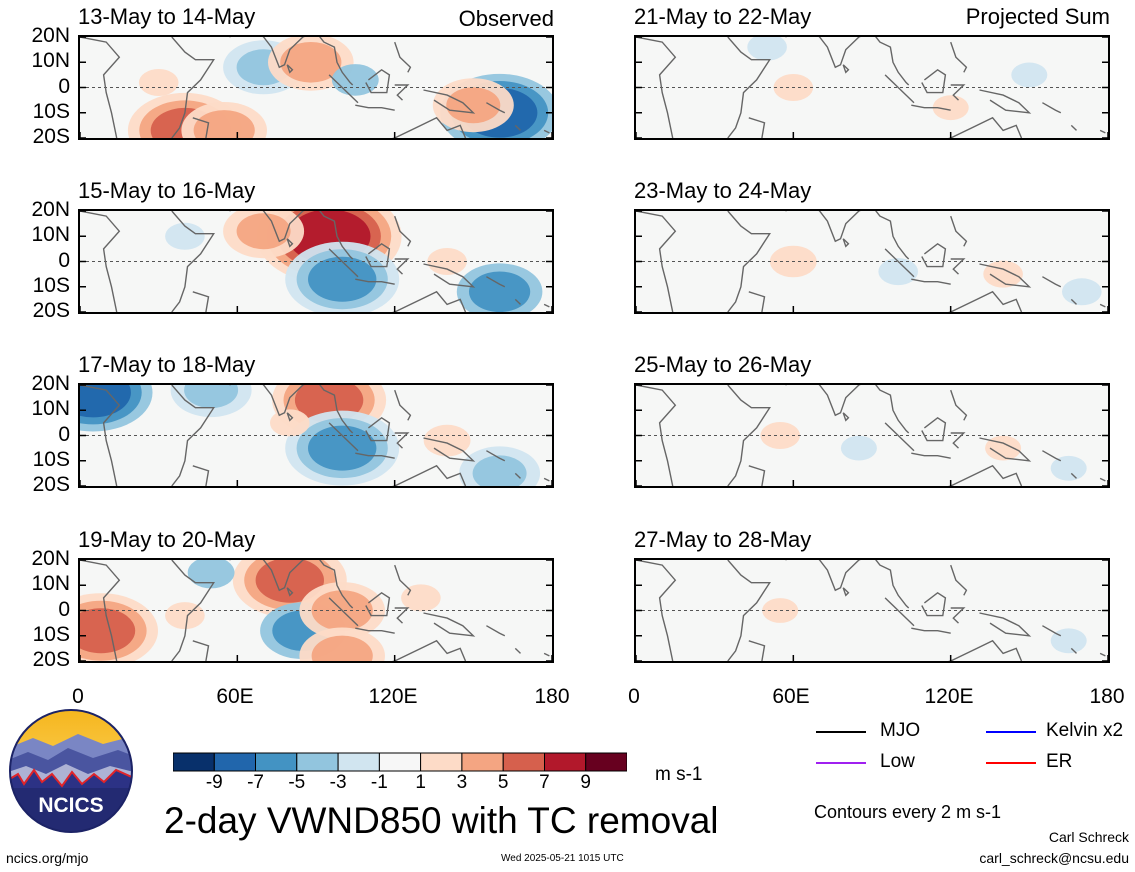  I want to click on anomaly-layer, so click(354, 261).